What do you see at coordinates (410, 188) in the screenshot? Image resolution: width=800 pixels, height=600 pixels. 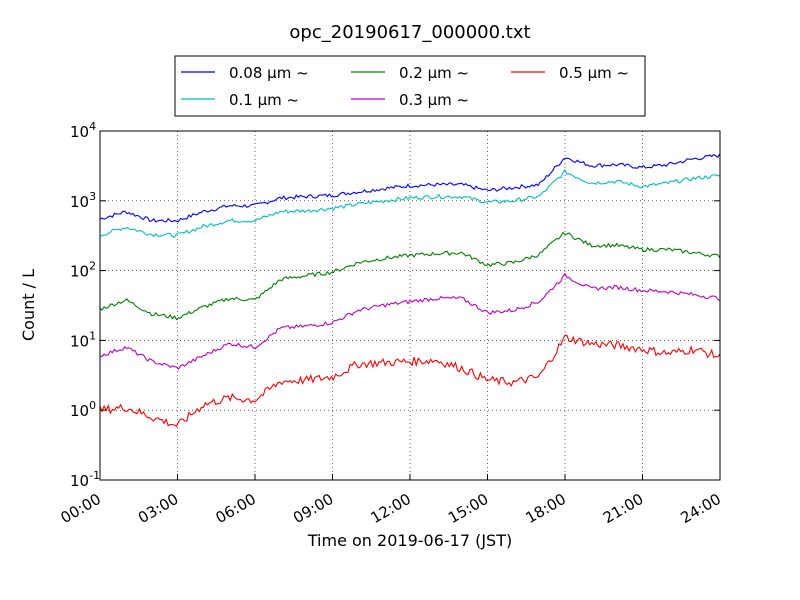 I see `series-line-0.08` at bounding box center [410, 188].